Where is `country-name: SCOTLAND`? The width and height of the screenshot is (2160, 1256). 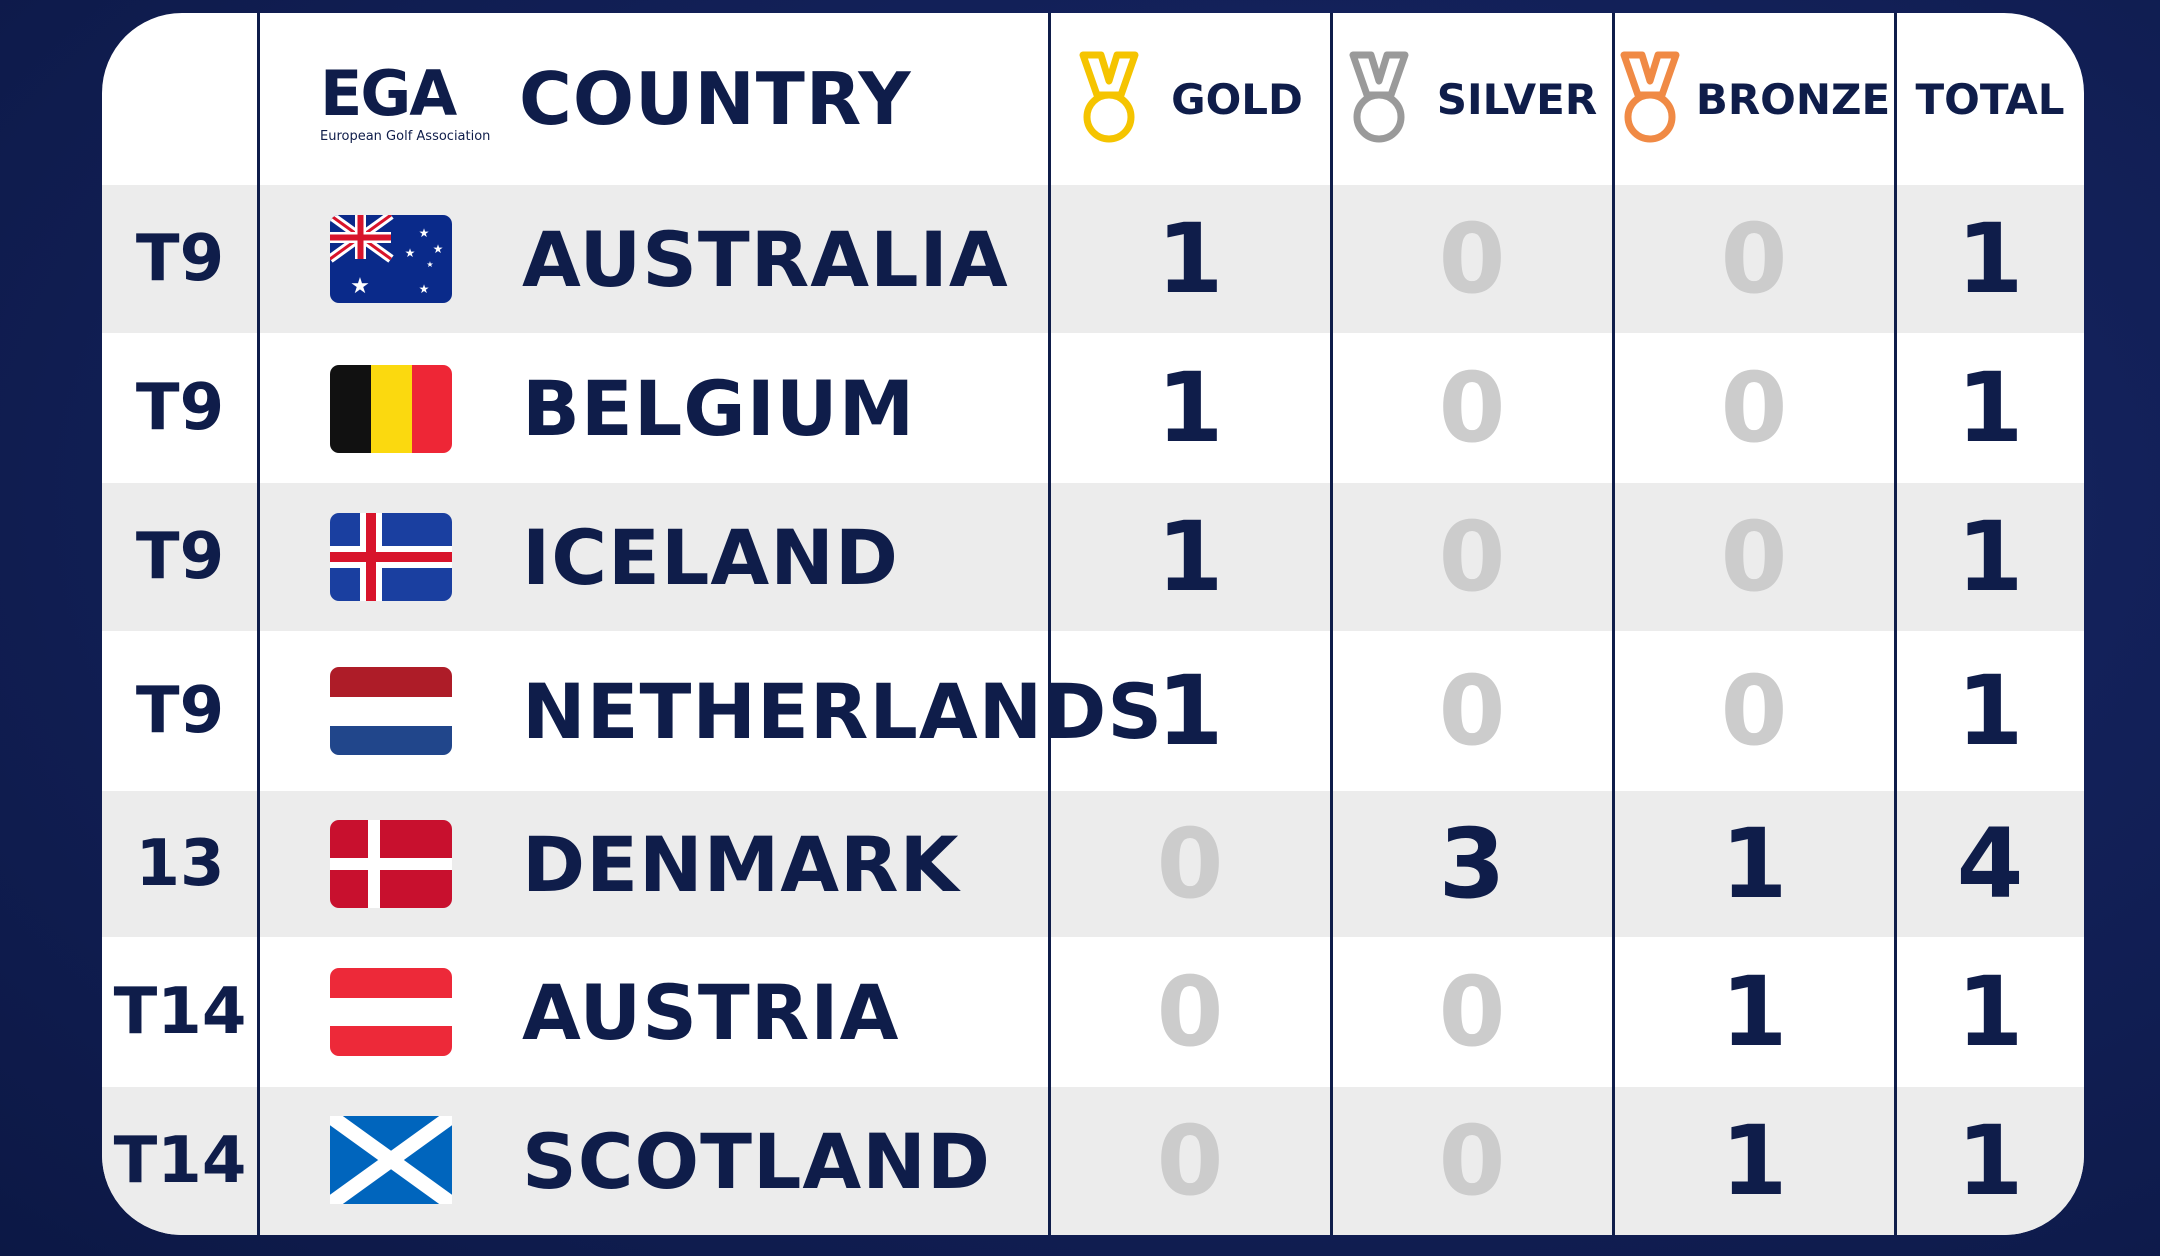
country-name: SCOTLAND is located at coordinates (756, 1161).